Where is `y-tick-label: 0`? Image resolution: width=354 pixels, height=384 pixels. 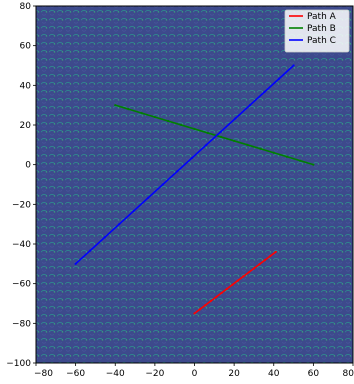
y-tick-label: 0 is located at coordinates (28, 166).